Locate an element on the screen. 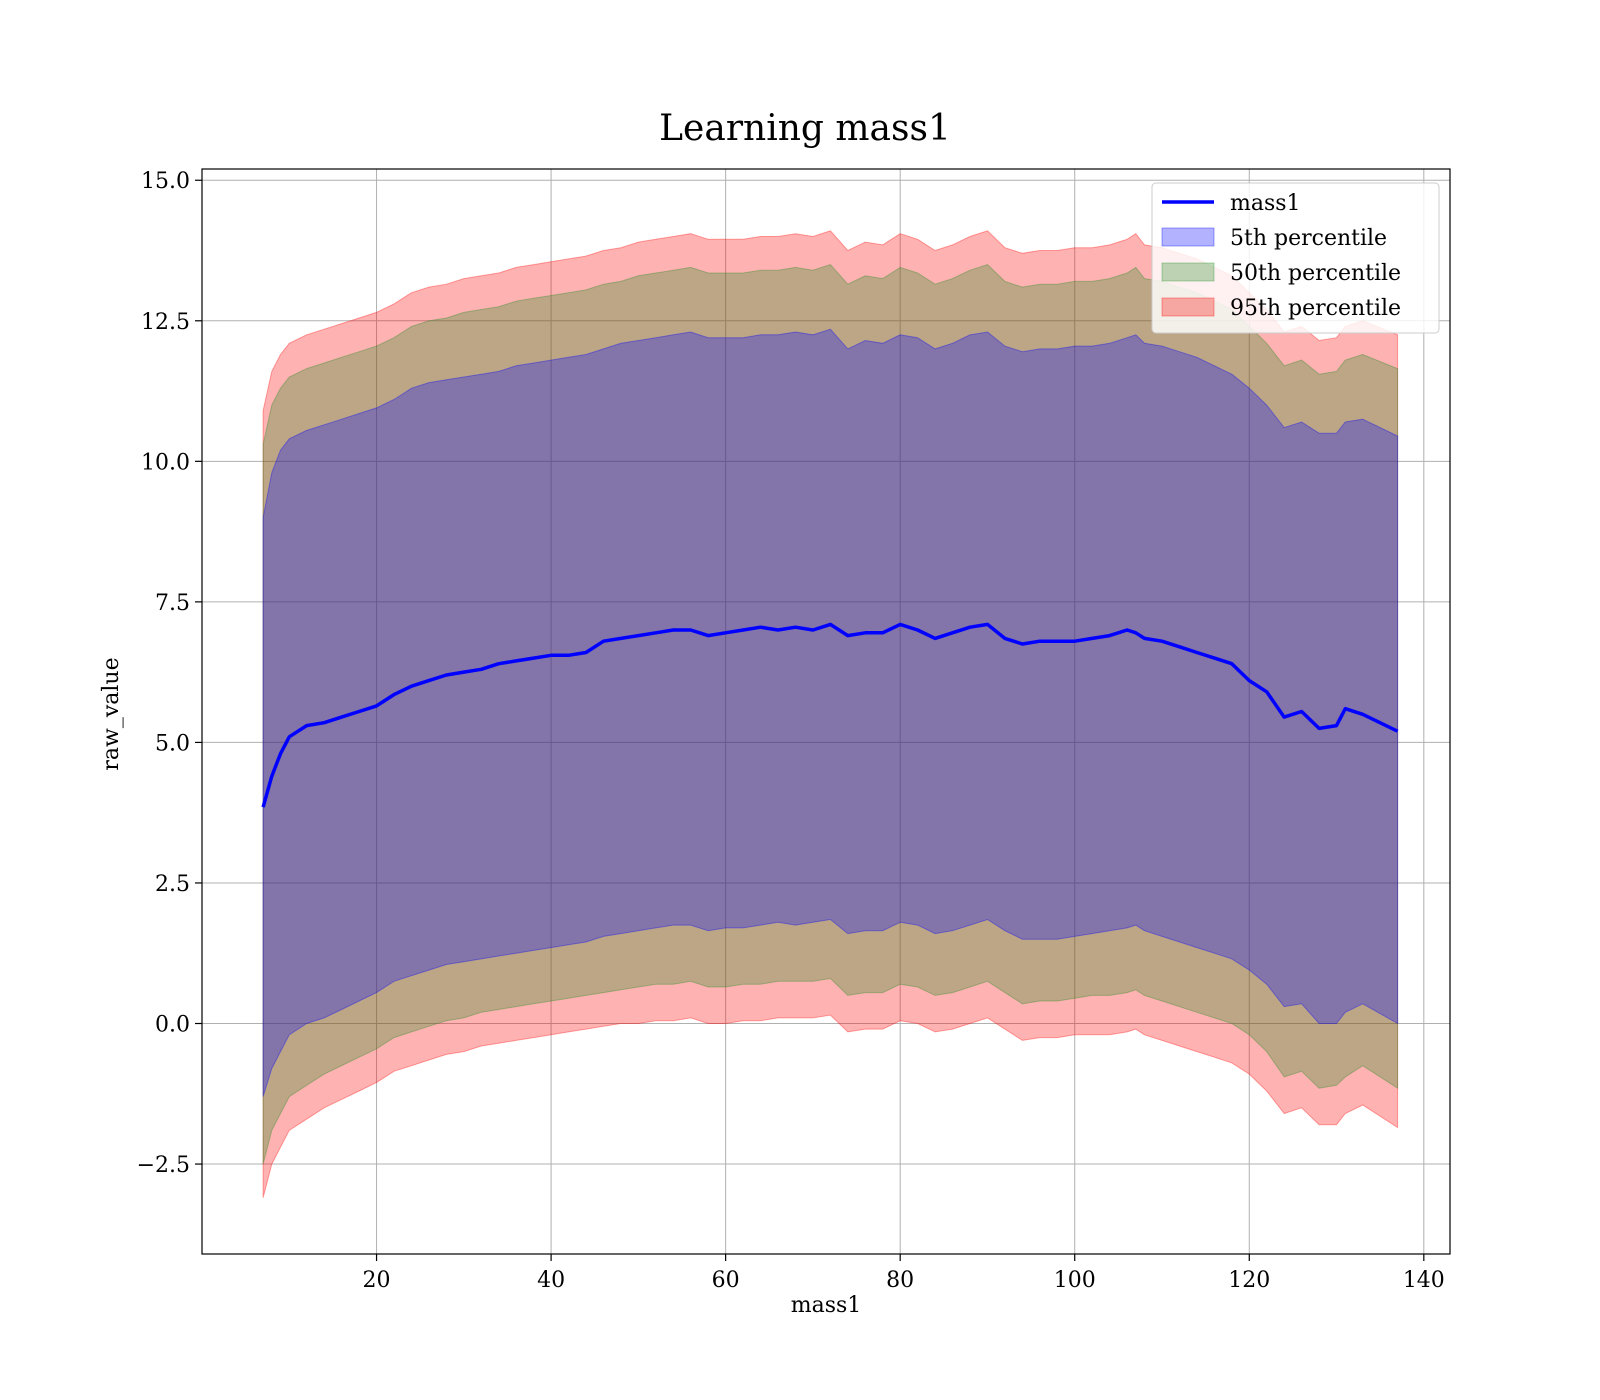  legend-box is located at coordinates (1295, 258).